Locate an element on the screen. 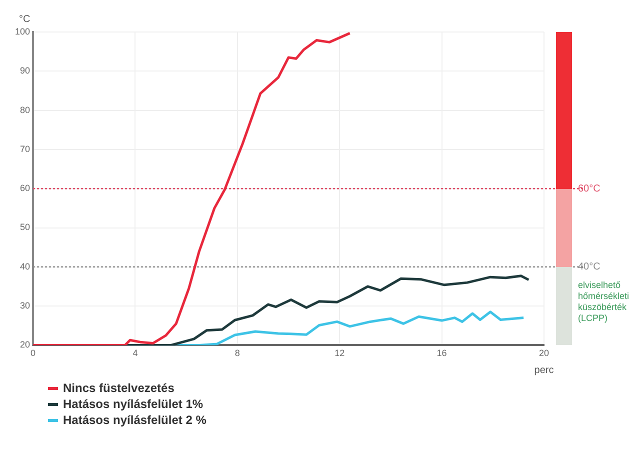 The image size is (638, 455). y-tick-label: 70 is located at coordinates (25, 149).